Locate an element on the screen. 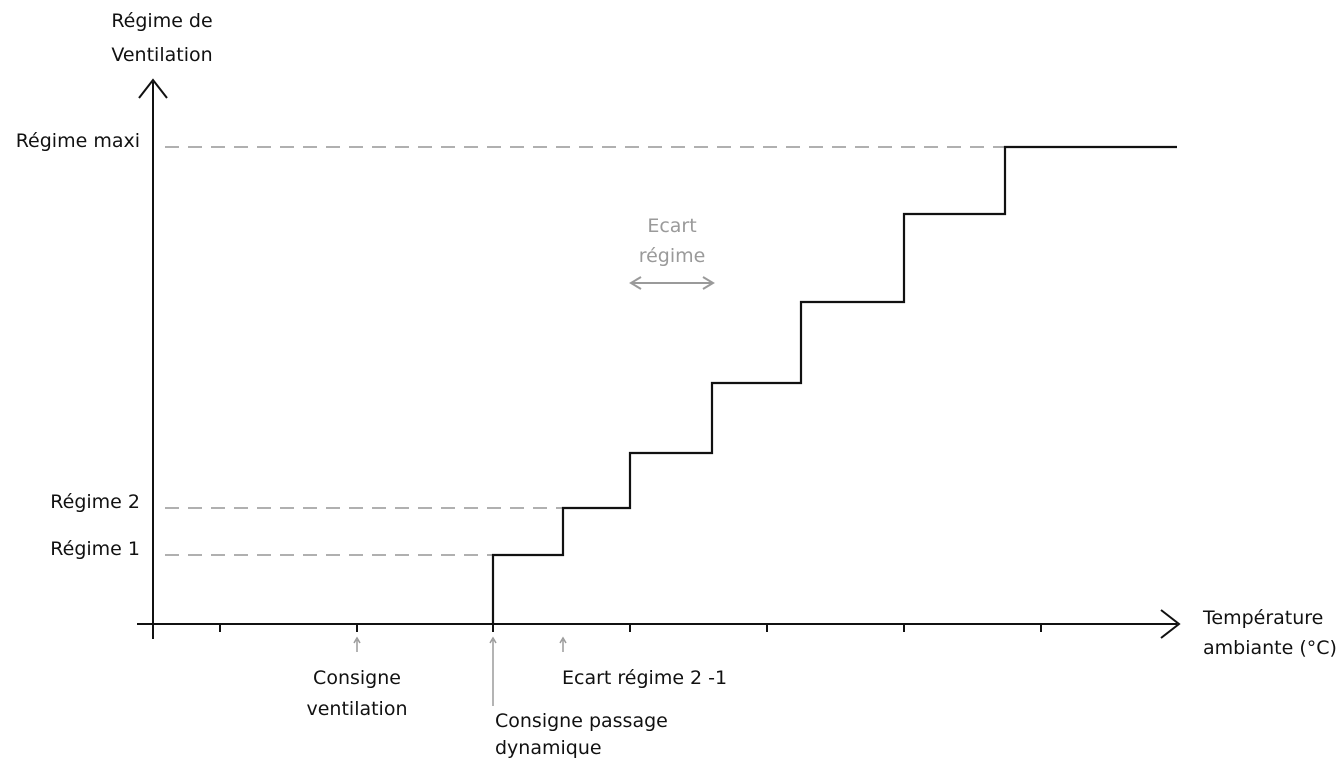 This screenshot has width=1343, height=758. x-axis-title-line1: Température is located at coordinates (1262, 618).